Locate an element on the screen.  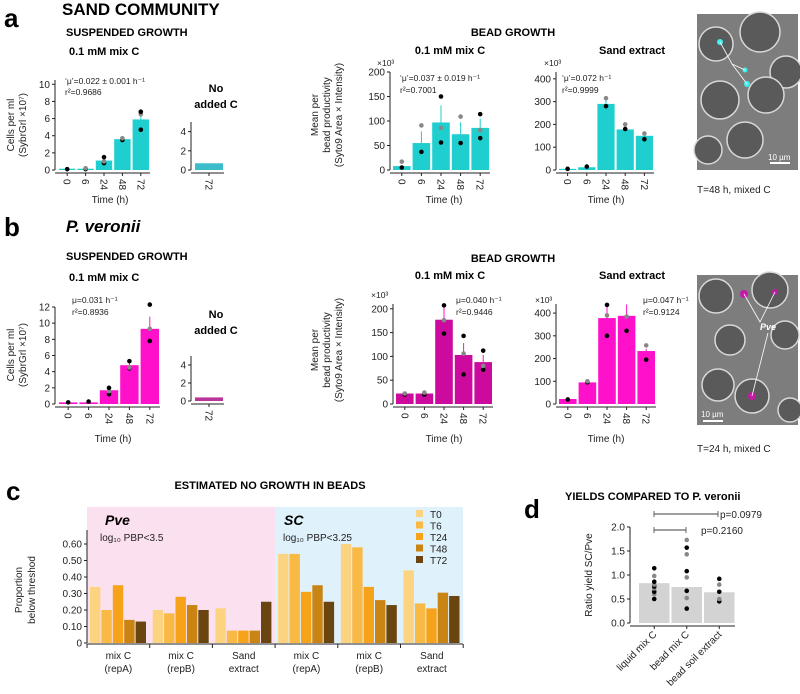
panel-b-r1: r²=0.8936 is located at coordinates (90, 312).